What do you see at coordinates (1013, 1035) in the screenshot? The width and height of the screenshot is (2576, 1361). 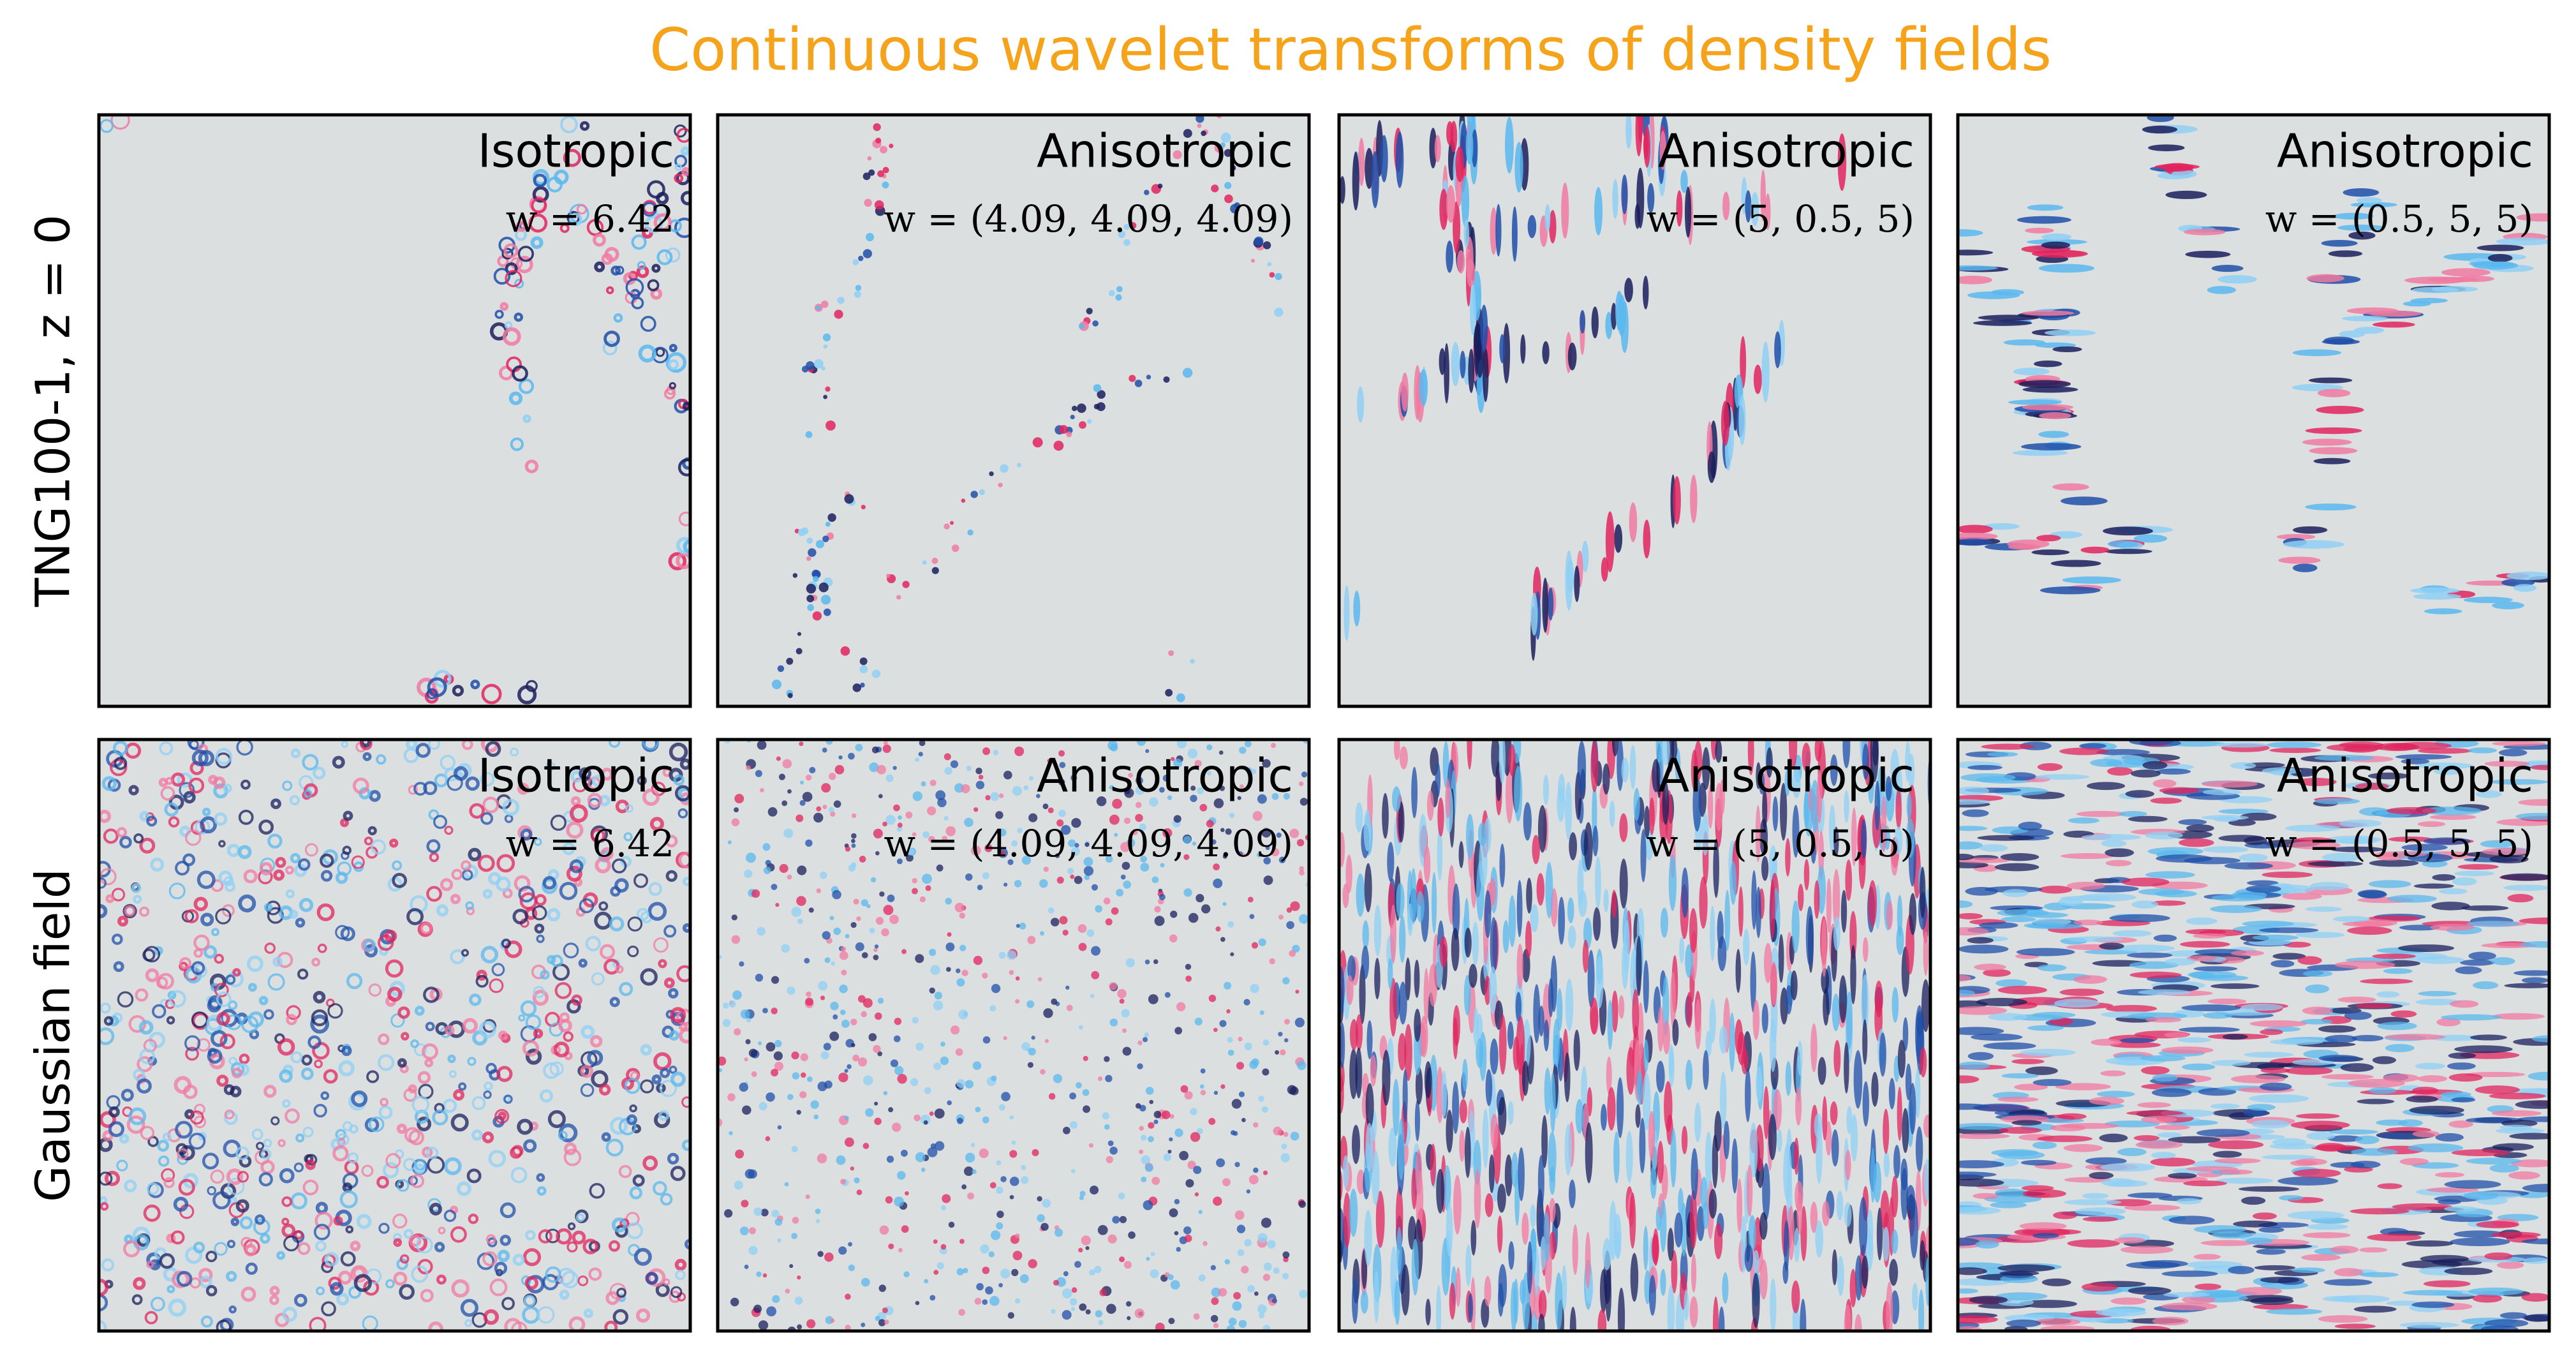 I see `panel-frame` at bounding box center [1013, 1035].